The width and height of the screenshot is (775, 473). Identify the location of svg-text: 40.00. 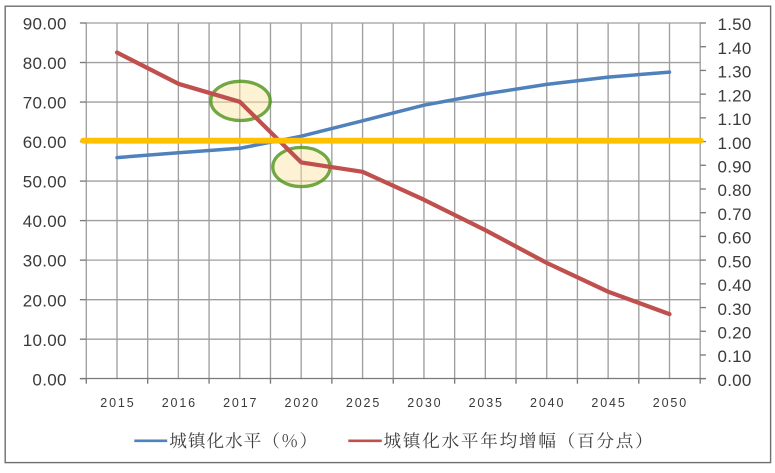
(45, 221).